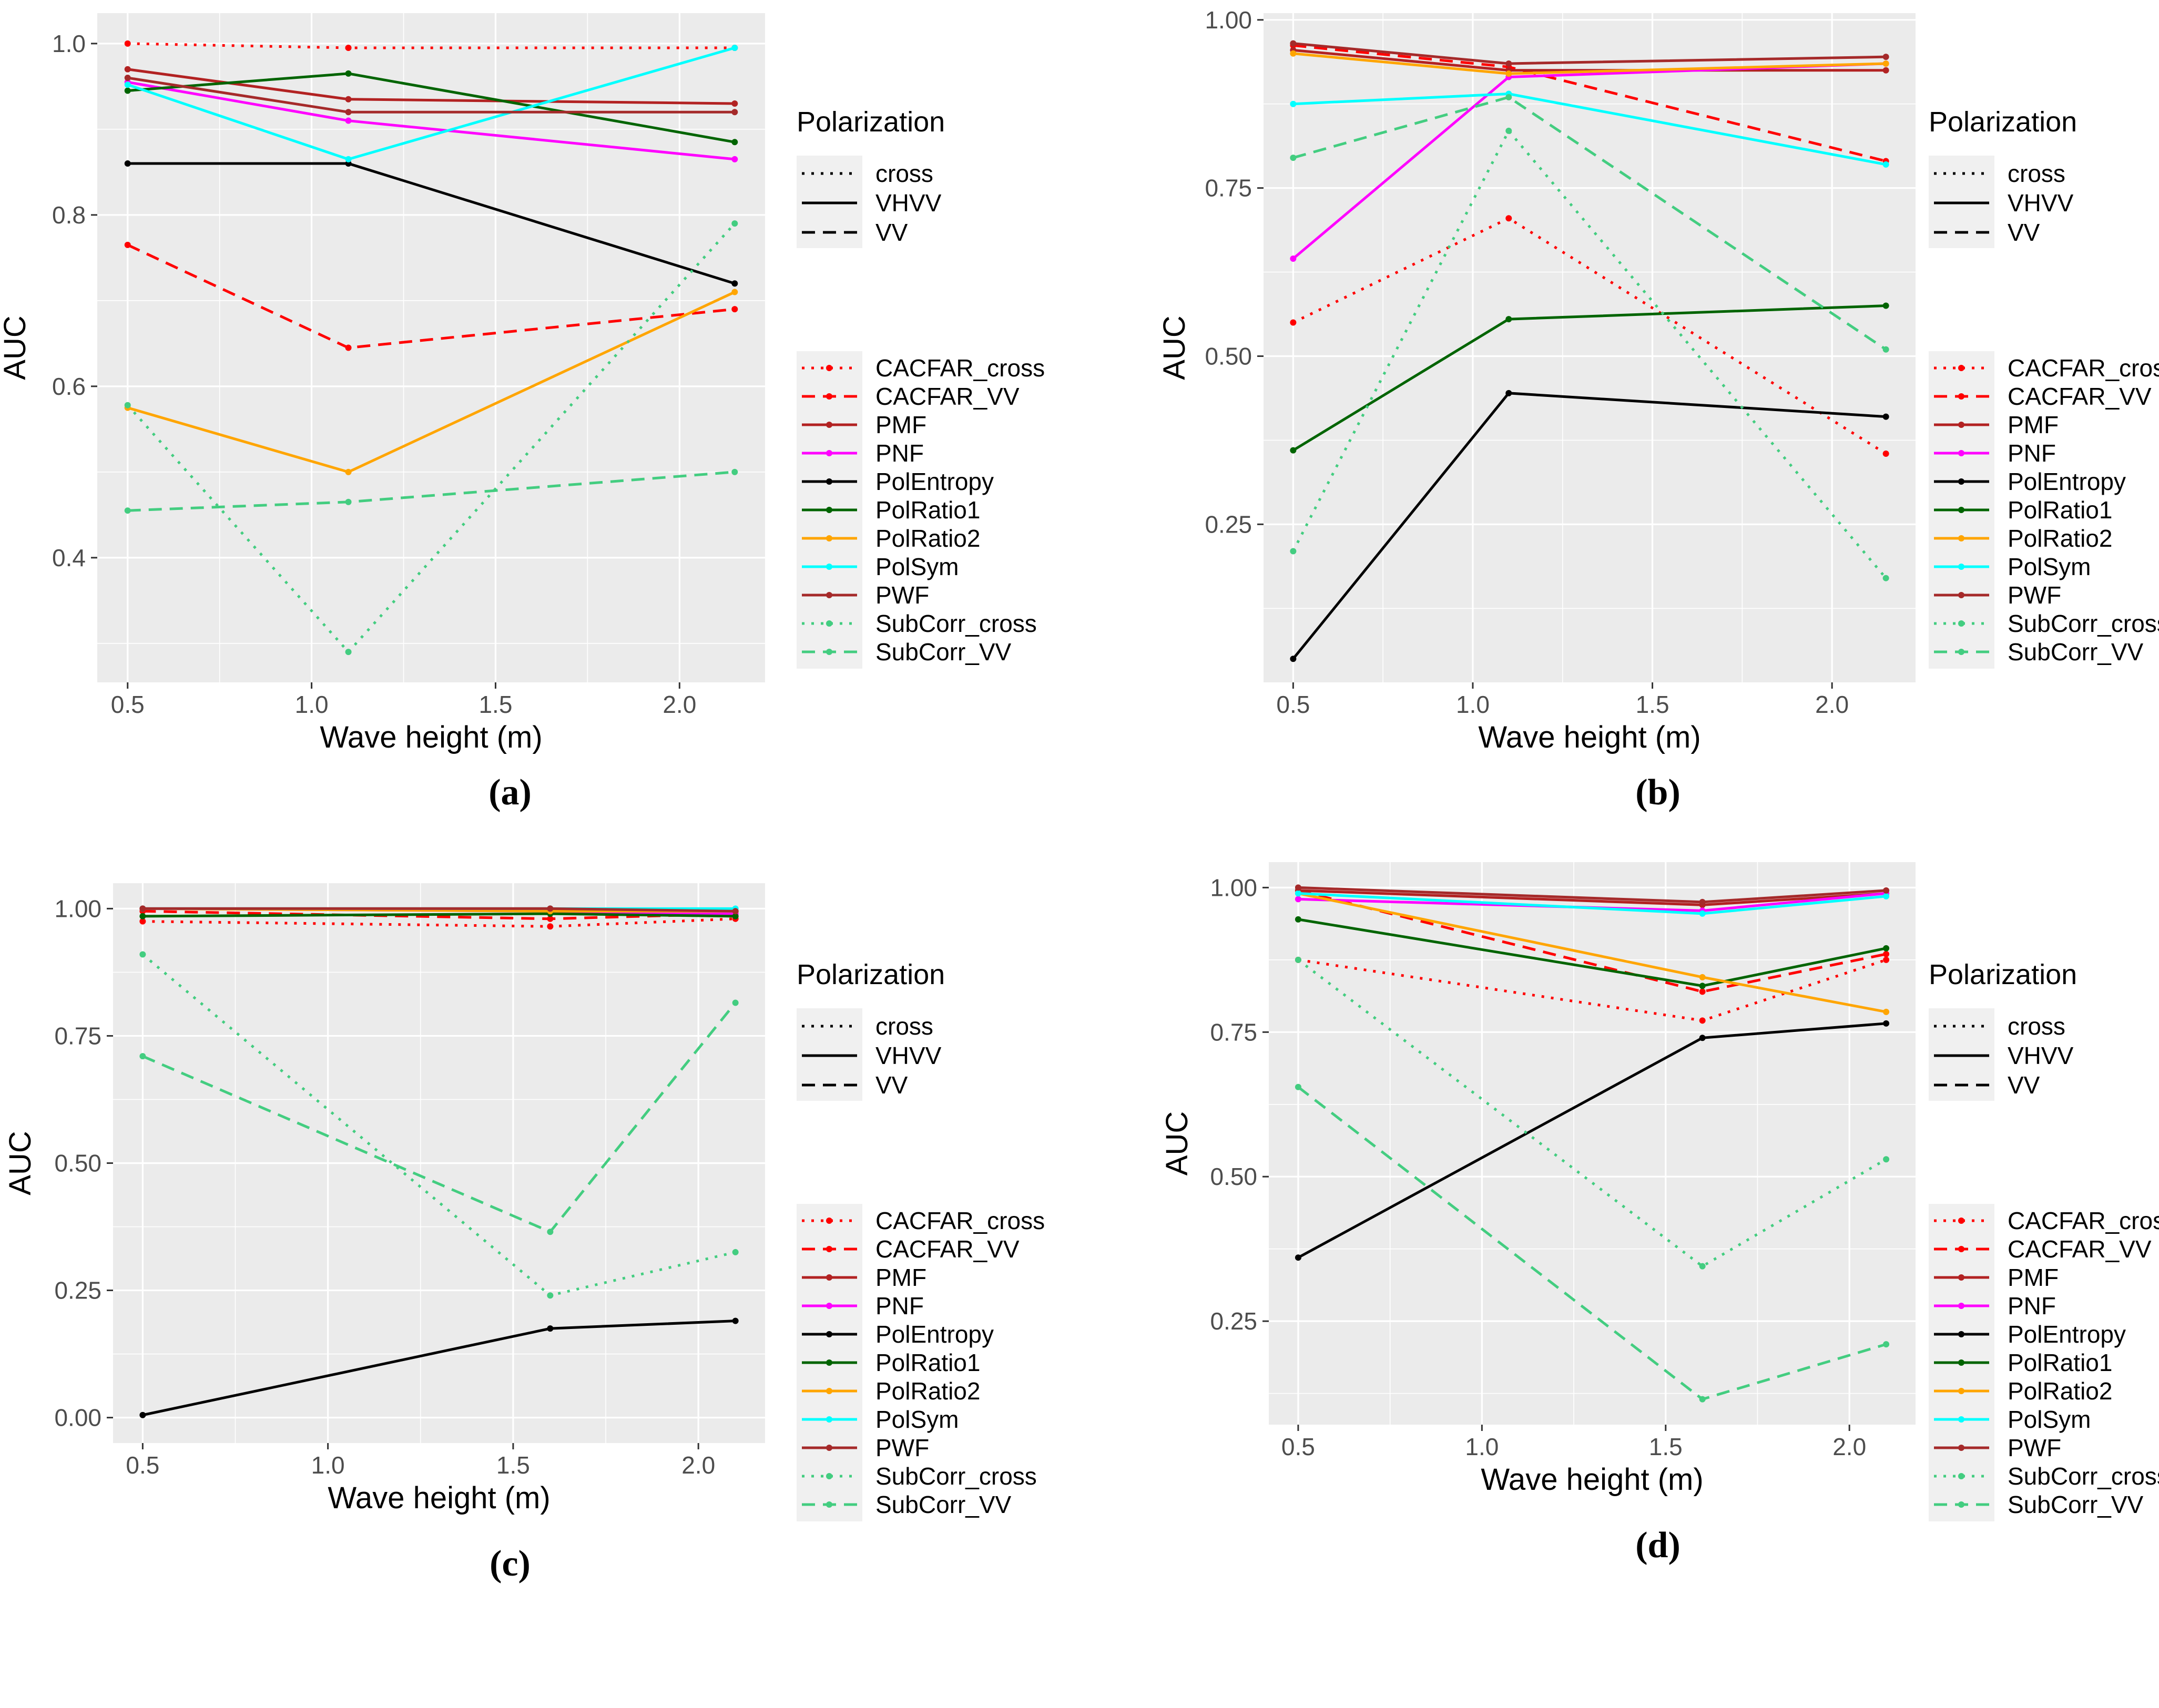 This screenshot has height=1708, width=2159. Describe the element at coordinates (510, 792) in the screenshot. I see `panel-caption: (a)` at that location.